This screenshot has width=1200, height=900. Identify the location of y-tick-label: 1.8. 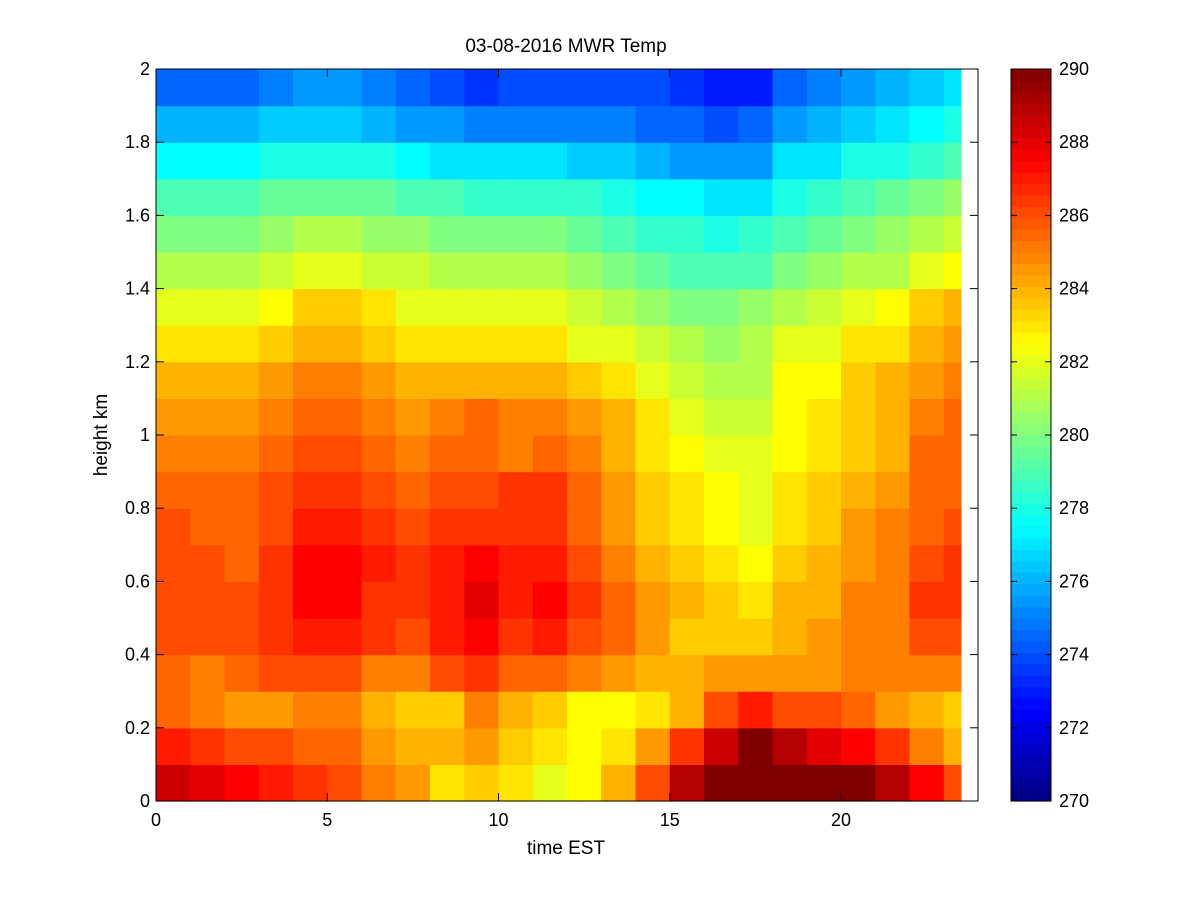
(137, 142).